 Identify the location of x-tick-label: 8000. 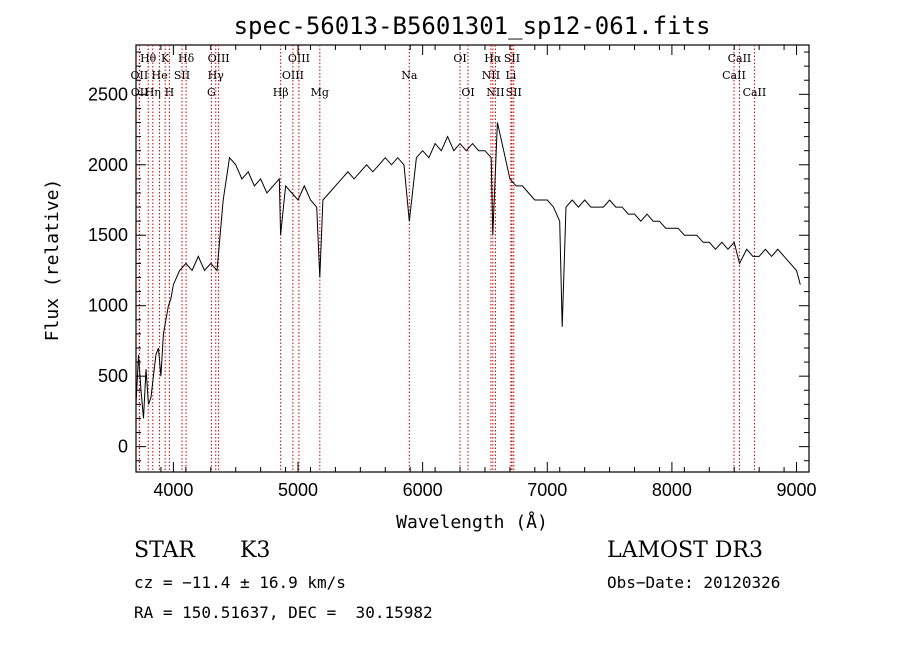
(672, 490).